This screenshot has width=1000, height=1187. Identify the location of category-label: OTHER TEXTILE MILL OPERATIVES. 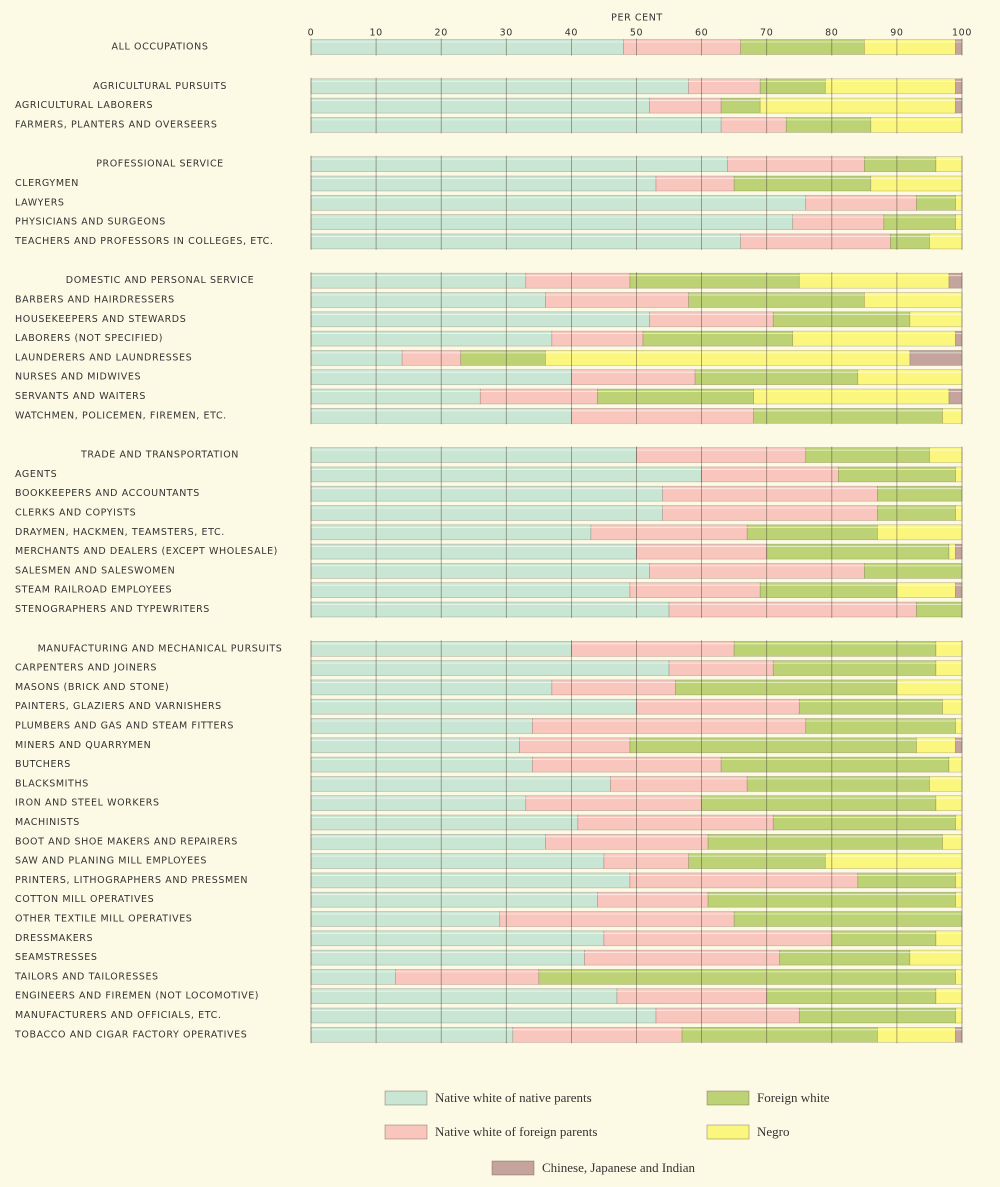
(103, 919).